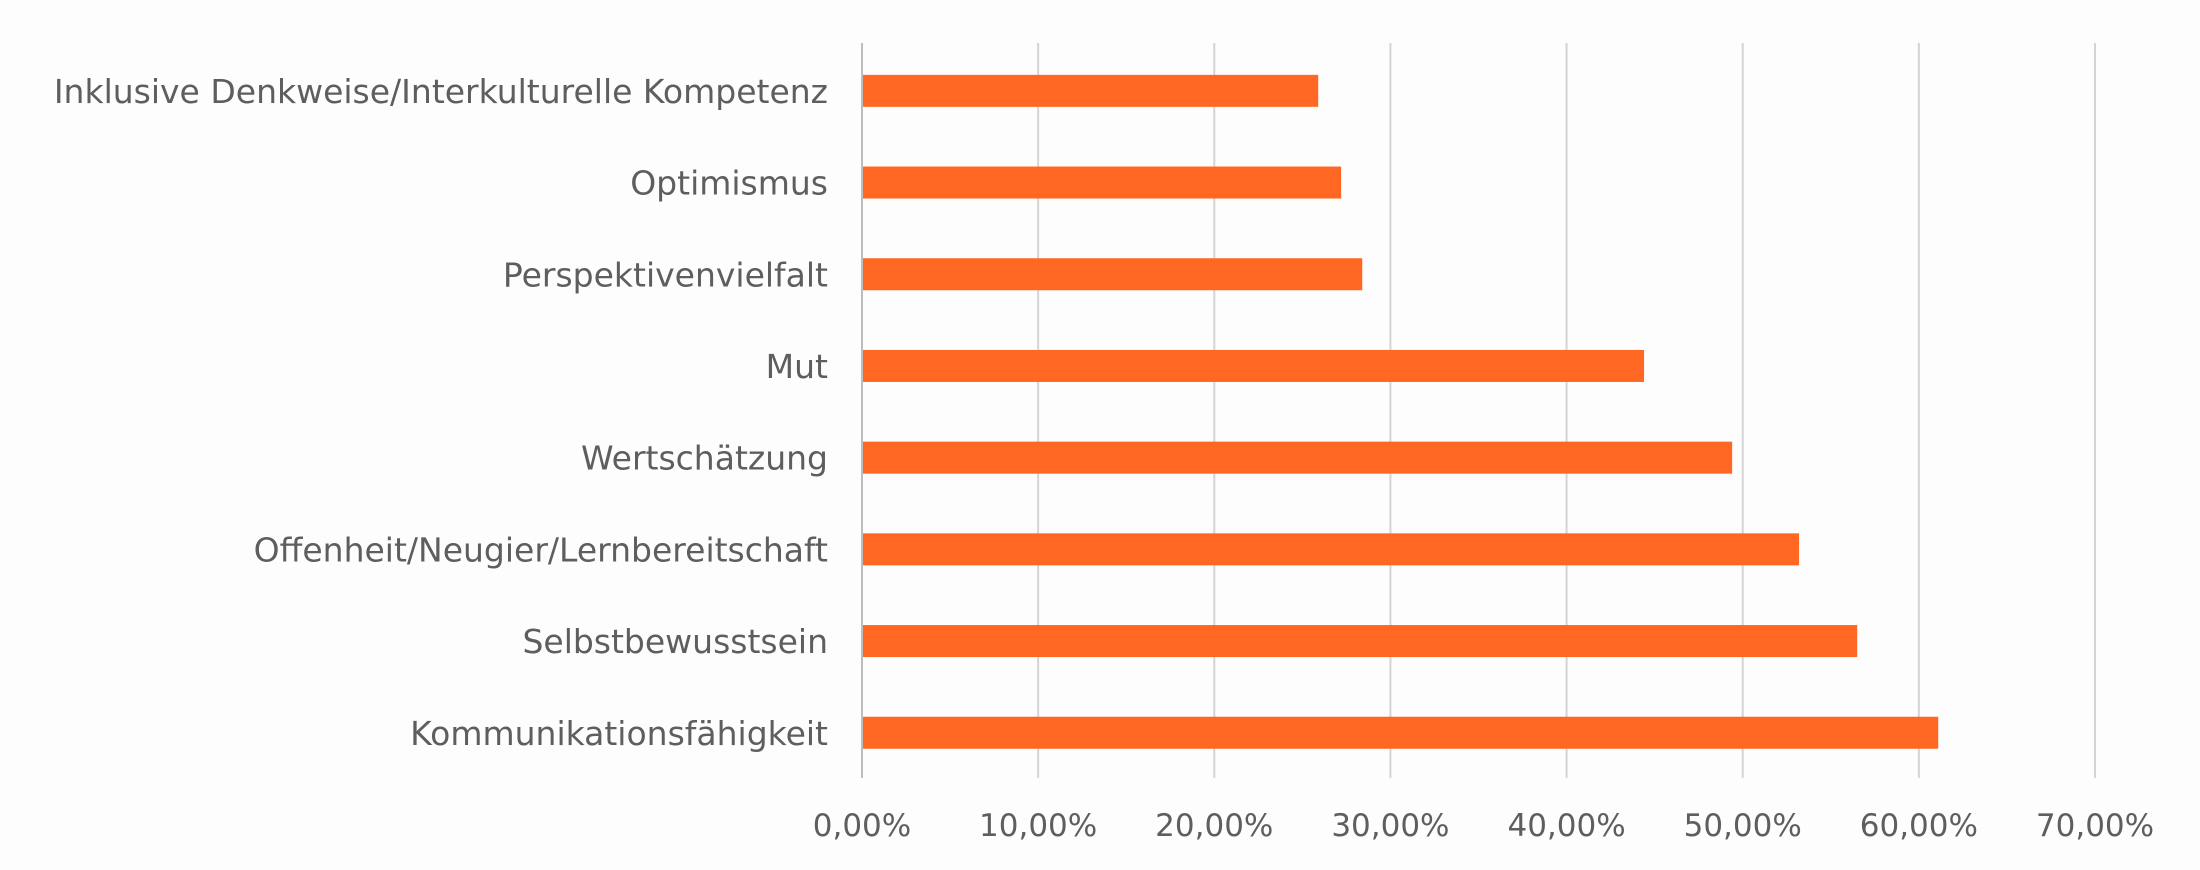 This screenshot has width=2200, height=870. What do you see at coordinates (1038, 826) in the screenshot?
I see `x-tick-label: 10,00%` at bounding box center [1038, 826].